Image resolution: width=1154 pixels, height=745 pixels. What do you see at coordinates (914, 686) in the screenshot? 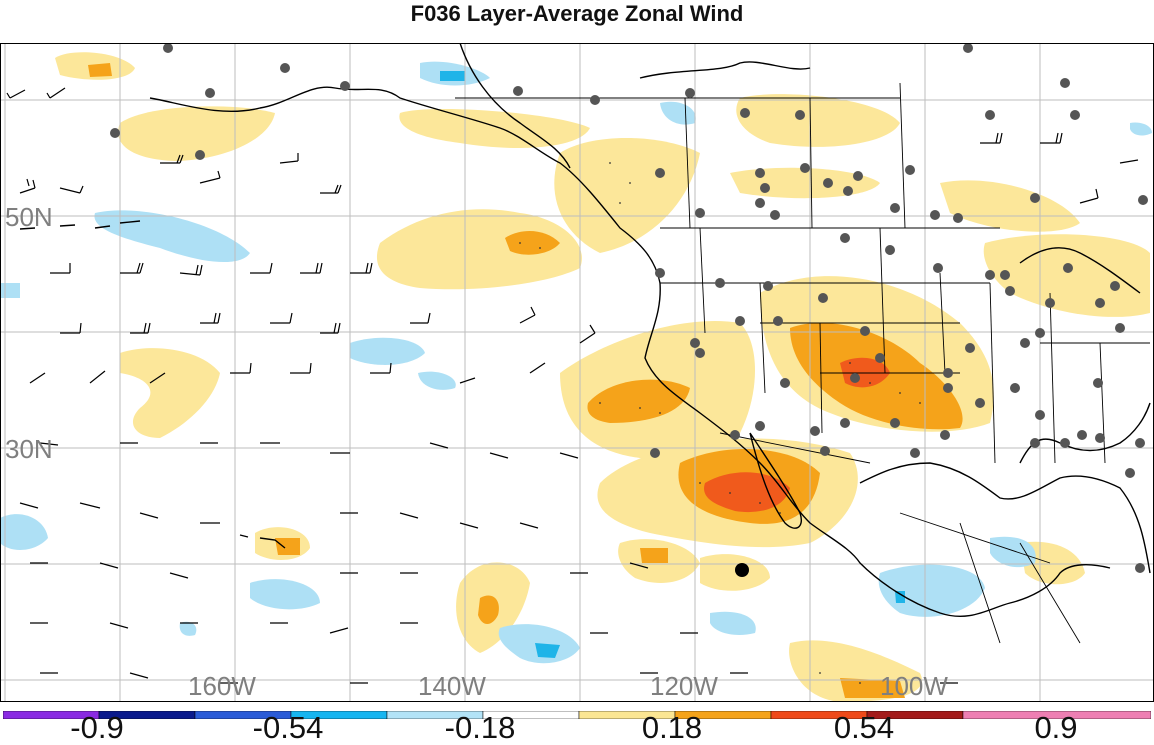
I see `lon-label-100w: 100W` at bounding box center [914, 686].